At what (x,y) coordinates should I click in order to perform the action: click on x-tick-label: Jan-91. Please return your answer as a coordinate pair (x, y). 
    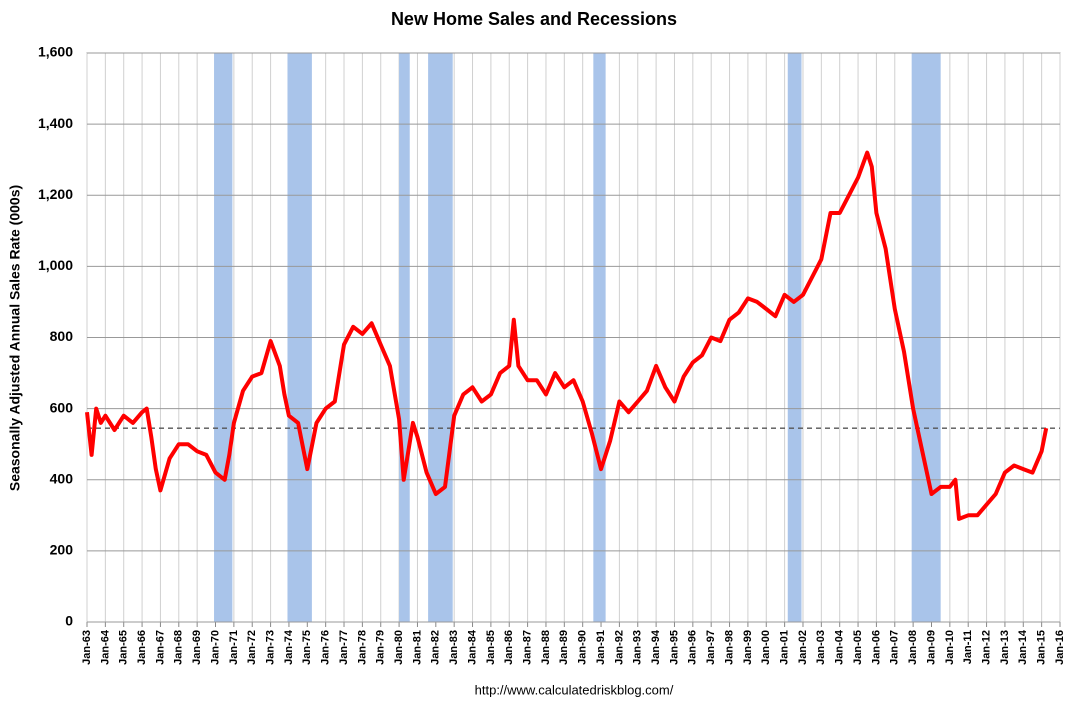
    Looking at the image, I should click on (601, 647).